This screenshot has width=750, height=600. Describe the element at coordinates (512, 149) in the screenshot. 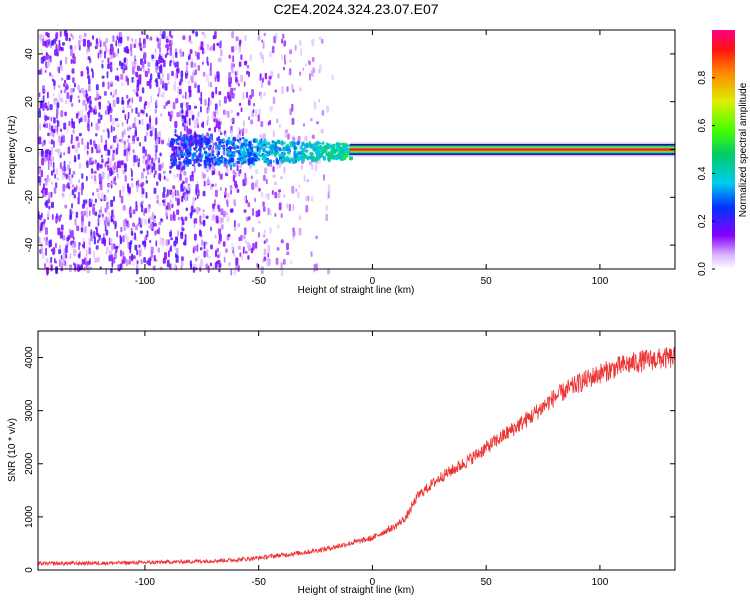

I see `spectrogram-tone` at that location.